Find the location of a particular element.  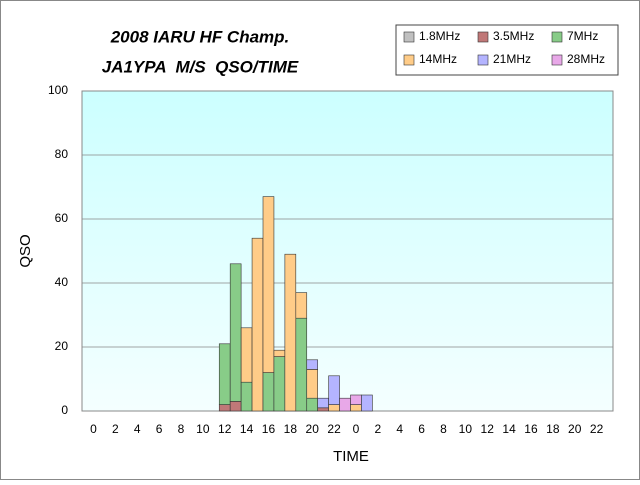

y-tick-label: 20 is located at coordinates (62, 346).